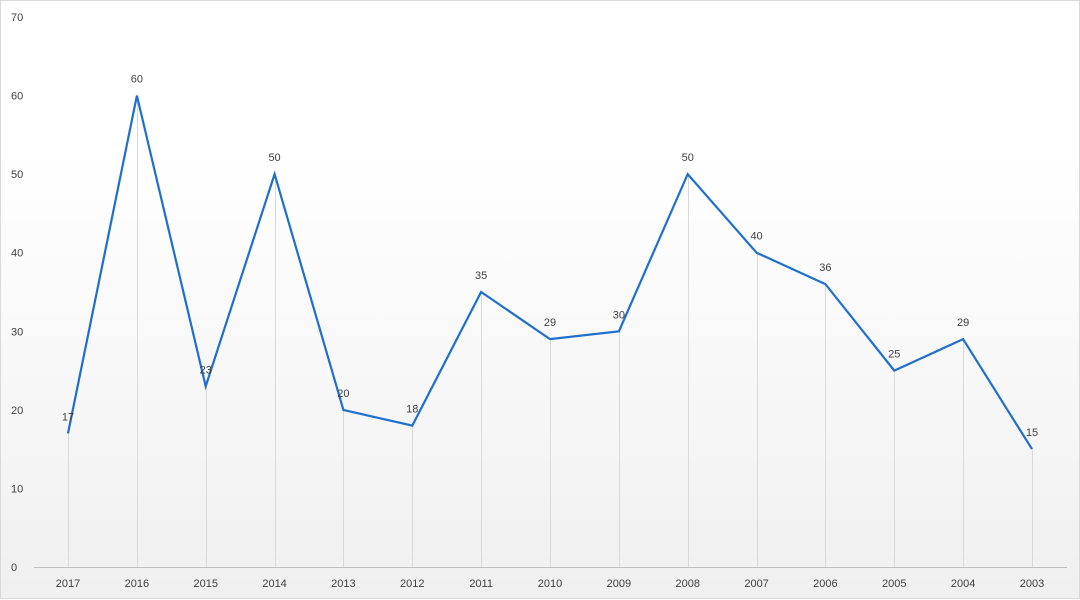  Describe the element at coordinates (756, 237) in the screenshot. I see `data-label: 40` at that location.